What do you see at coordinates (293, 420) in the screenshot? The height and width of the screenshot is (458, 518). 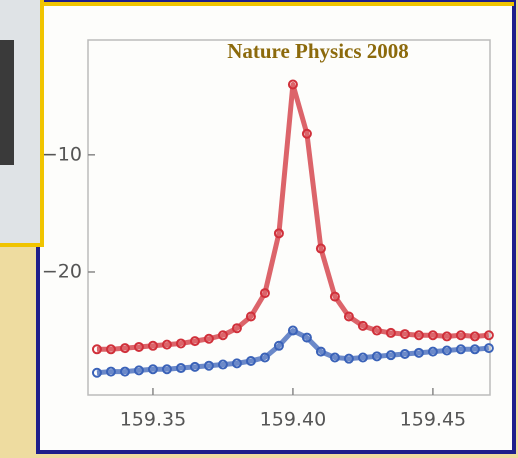 I see `x-tick-label: 159.40` at bounding box center [293, 420].